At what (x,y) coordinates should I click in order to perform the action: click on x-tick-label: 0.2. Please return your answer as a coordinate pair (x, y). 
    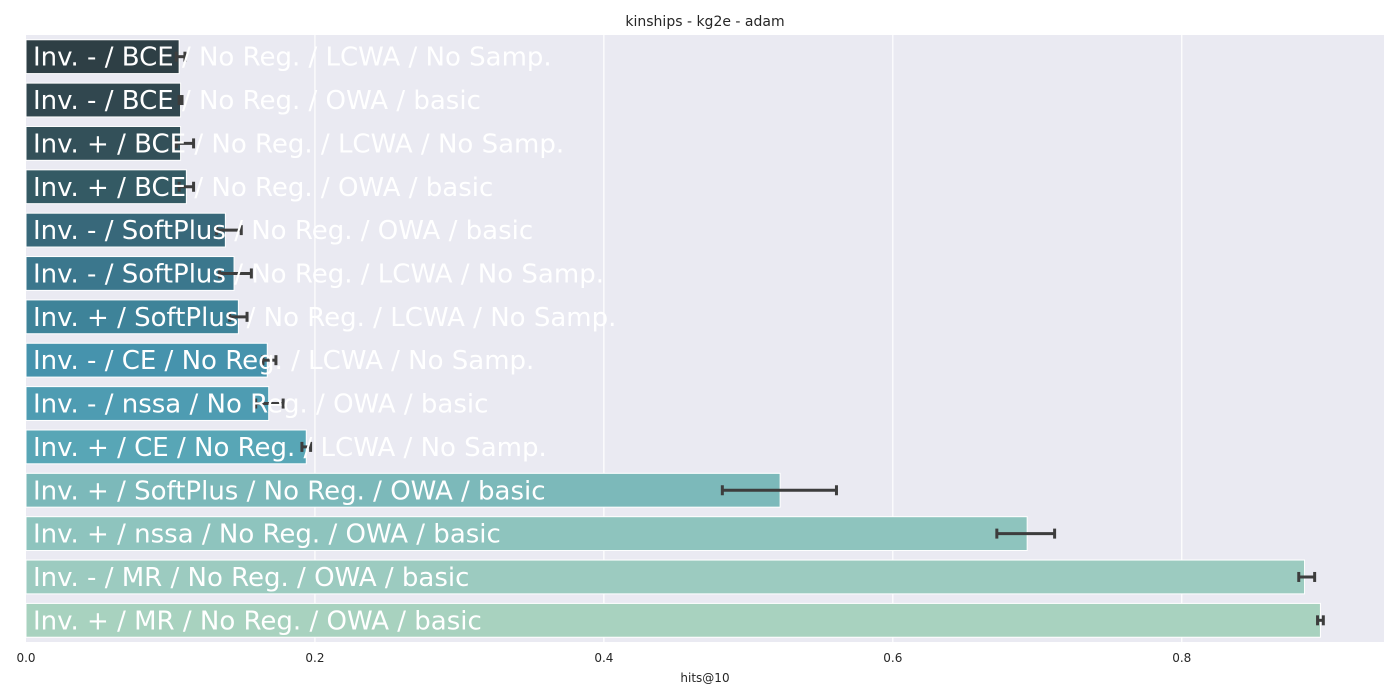
    Looking at the image, I should click on (314, 658).